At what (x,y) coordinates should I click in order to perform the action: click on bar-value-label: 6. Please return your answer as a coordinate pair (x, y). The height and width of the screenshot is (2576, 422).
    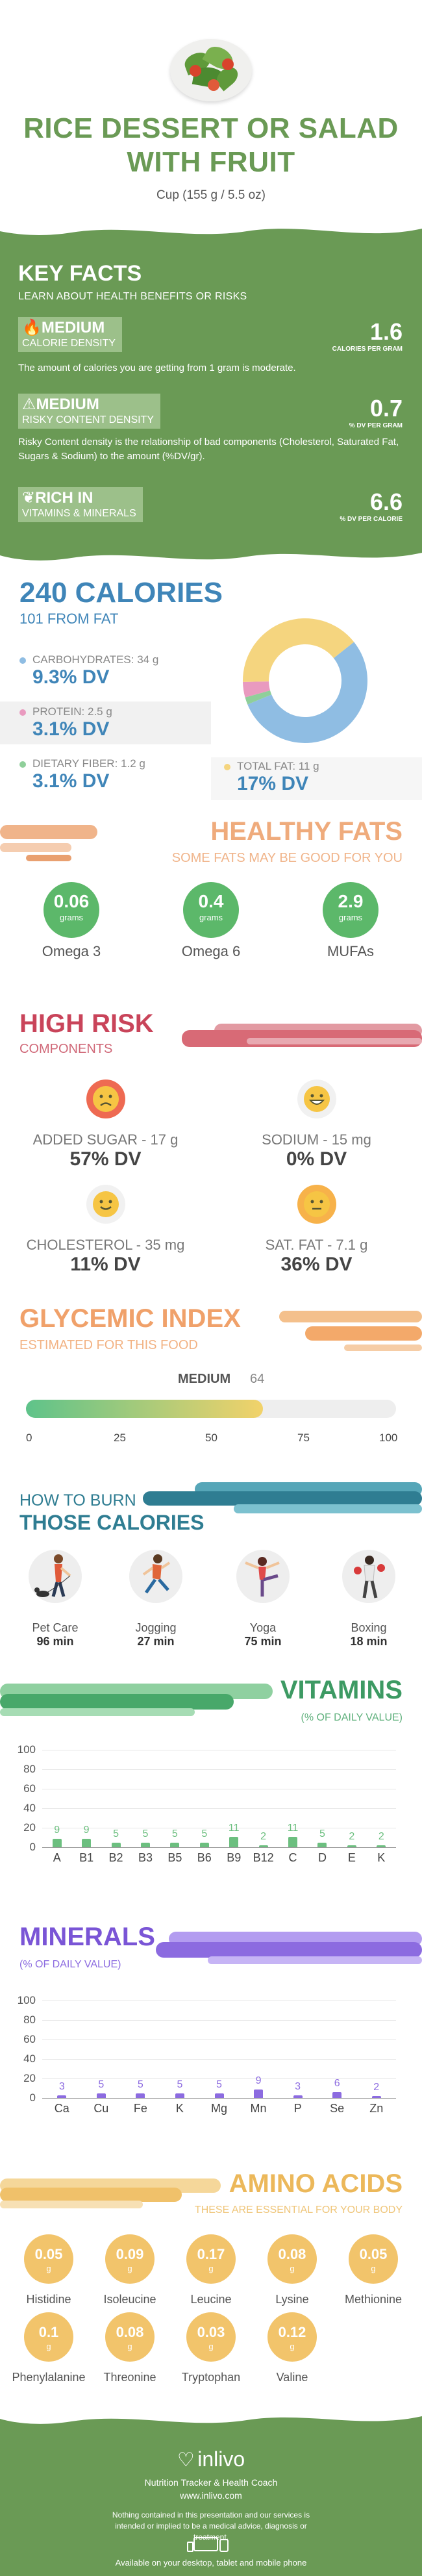
    Looking at the image, I should click on (337, 2083).